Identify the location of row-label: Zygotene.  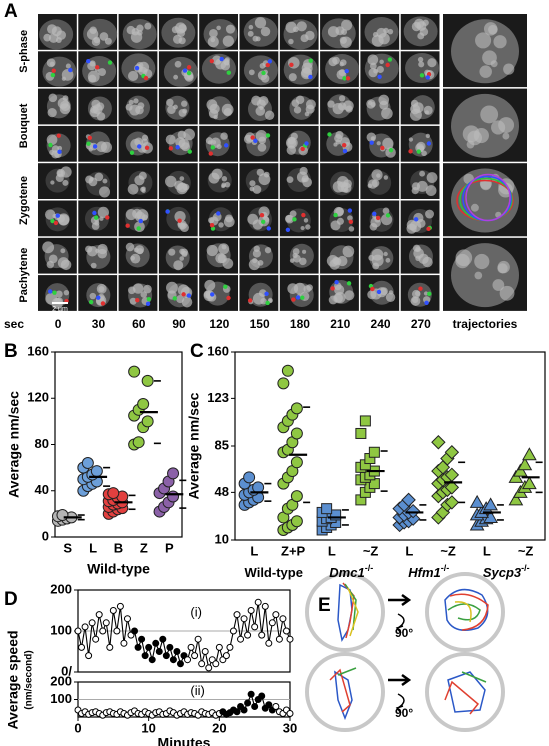
(24, 200).